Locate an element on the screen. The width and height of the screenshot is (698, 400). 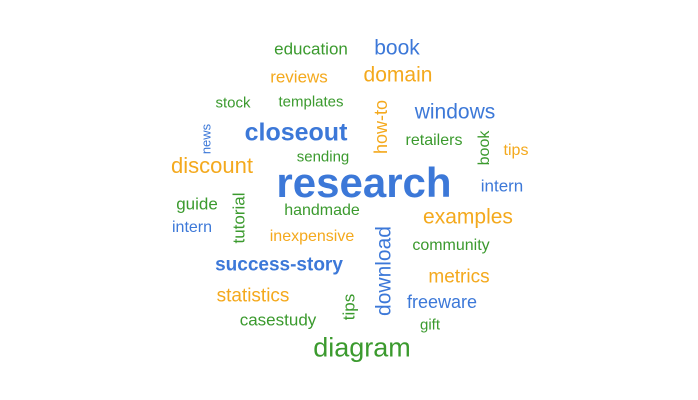
word-tutorial: tutorial is located at coordinates (239, 218).